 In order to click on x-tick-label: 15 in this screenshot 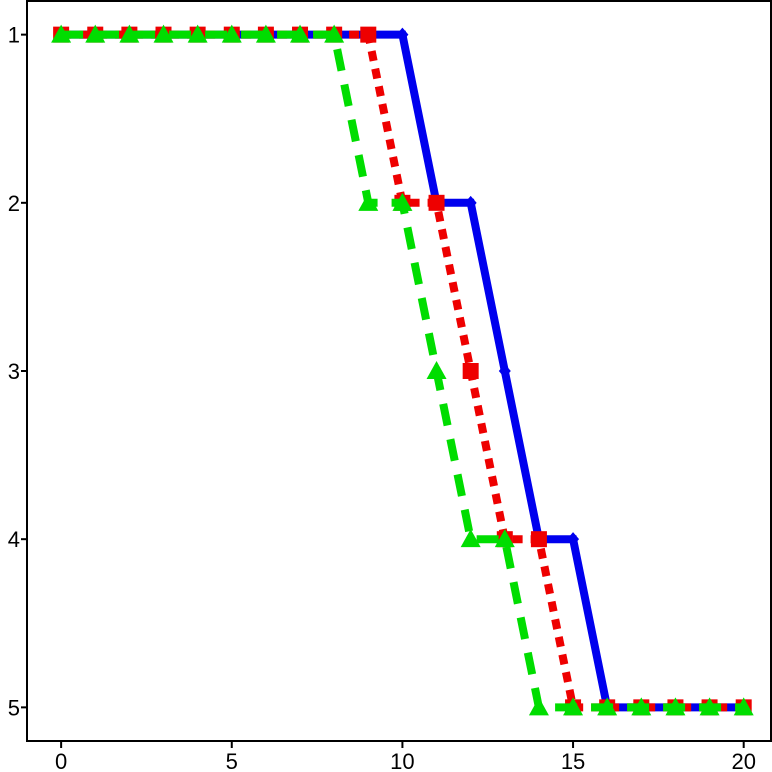, I will do `click(573, 760)`.